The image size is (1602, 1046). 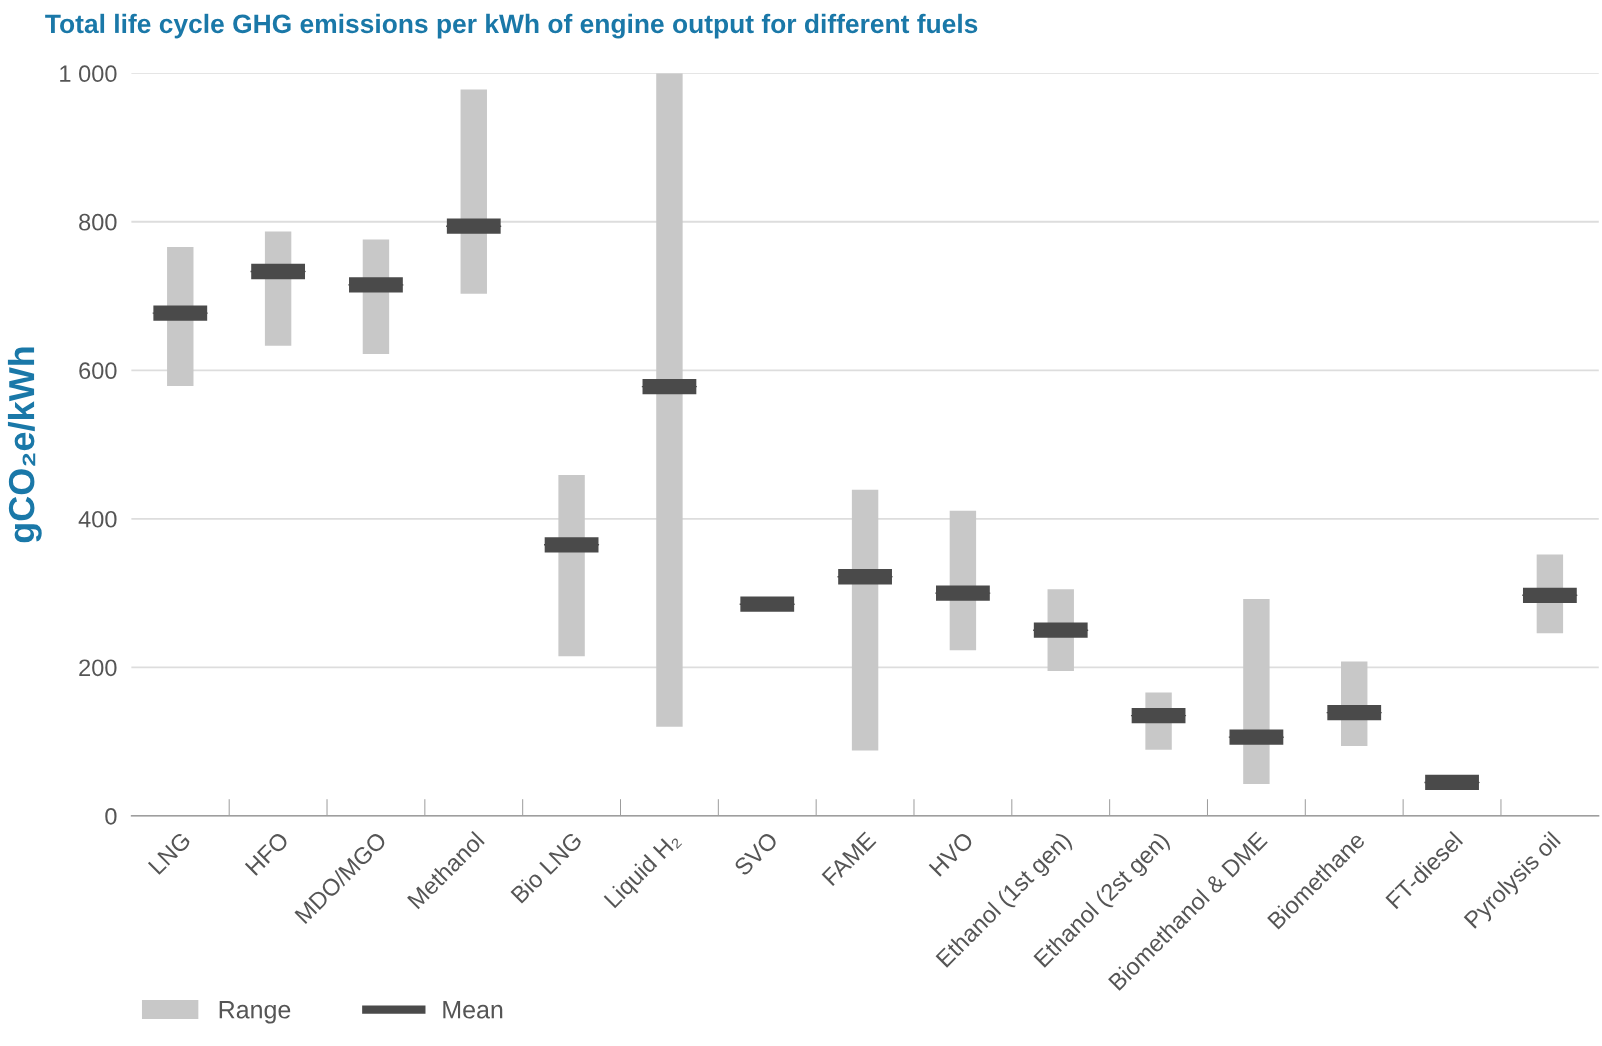 What do you see at coordinates (88, 74) in the screenshot?
I see `y-tick-label: 1 000` at bounding box center [88, 74].